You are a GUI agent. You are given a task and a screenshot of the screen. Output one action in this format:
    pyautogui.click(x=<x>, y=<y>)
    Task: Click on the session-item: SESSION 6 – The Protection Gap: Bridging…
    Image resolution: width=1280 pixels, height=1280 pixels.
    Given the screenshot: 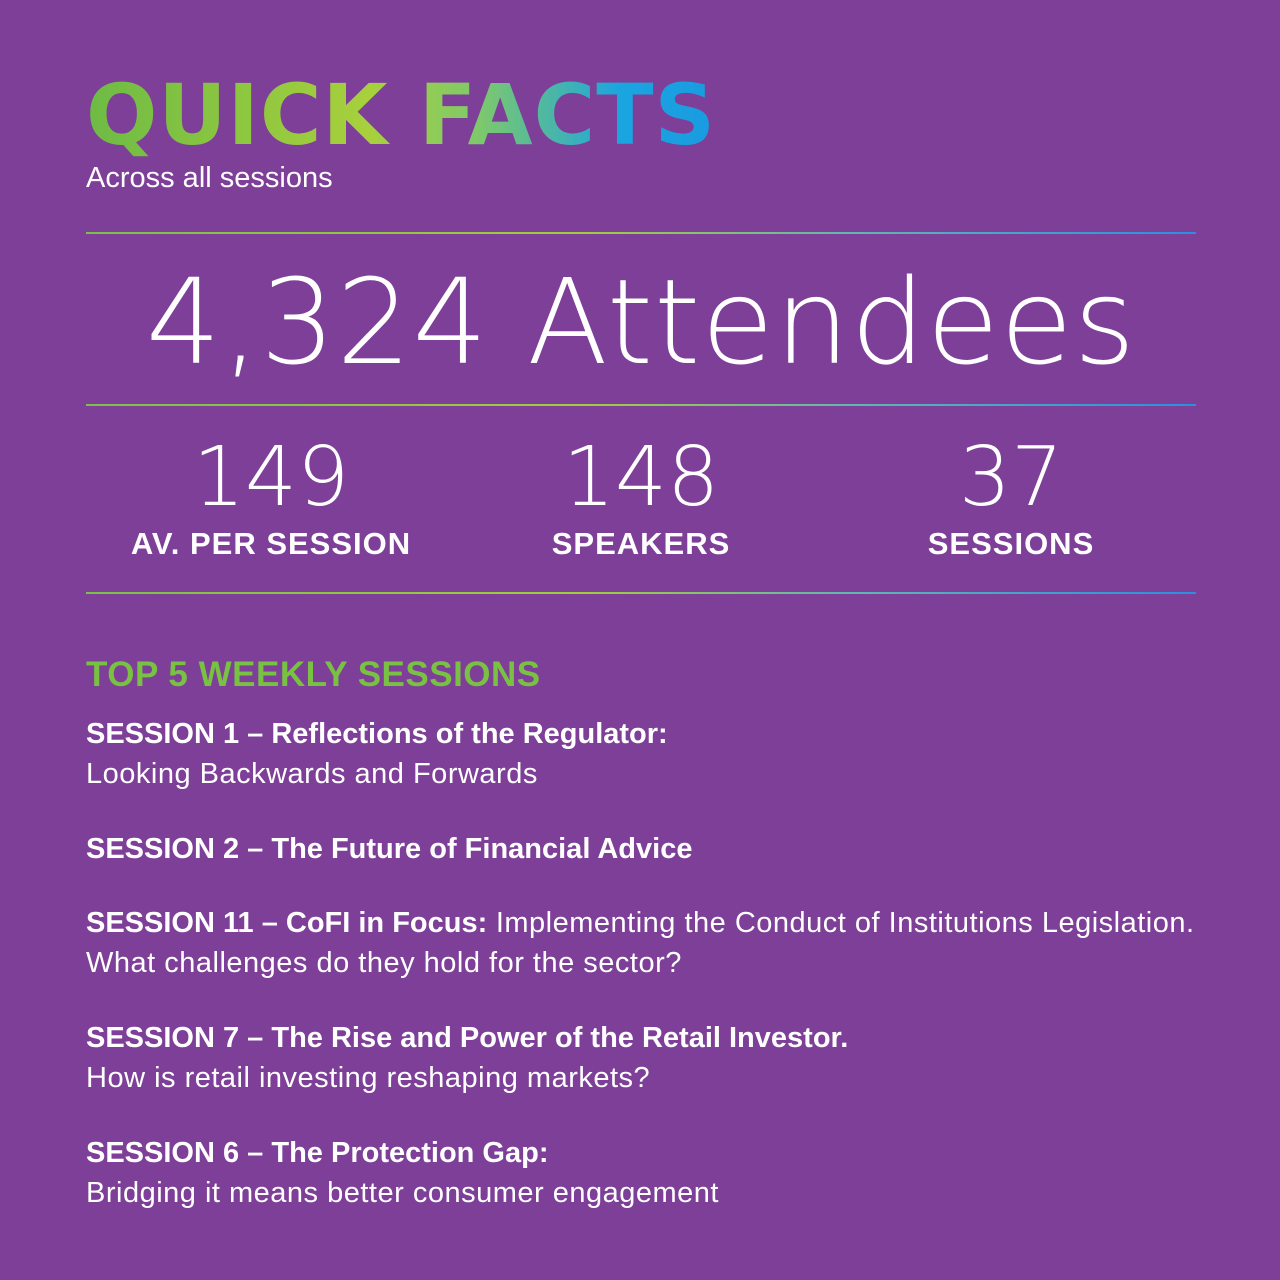 What is the action you would take?
    pyautogui.click(x=641, y=1173)
    